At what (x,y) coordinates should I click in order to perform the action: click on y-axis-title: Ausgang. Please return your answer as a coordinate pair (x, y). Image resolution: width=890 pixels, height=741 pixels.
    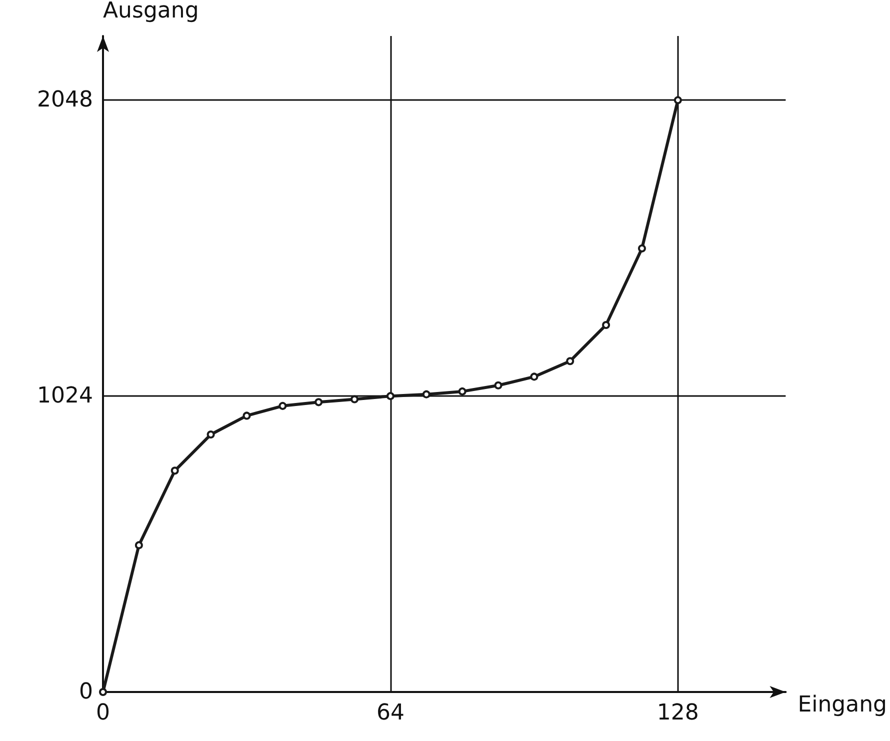
    Looking at the image, I should click on (151, 12).